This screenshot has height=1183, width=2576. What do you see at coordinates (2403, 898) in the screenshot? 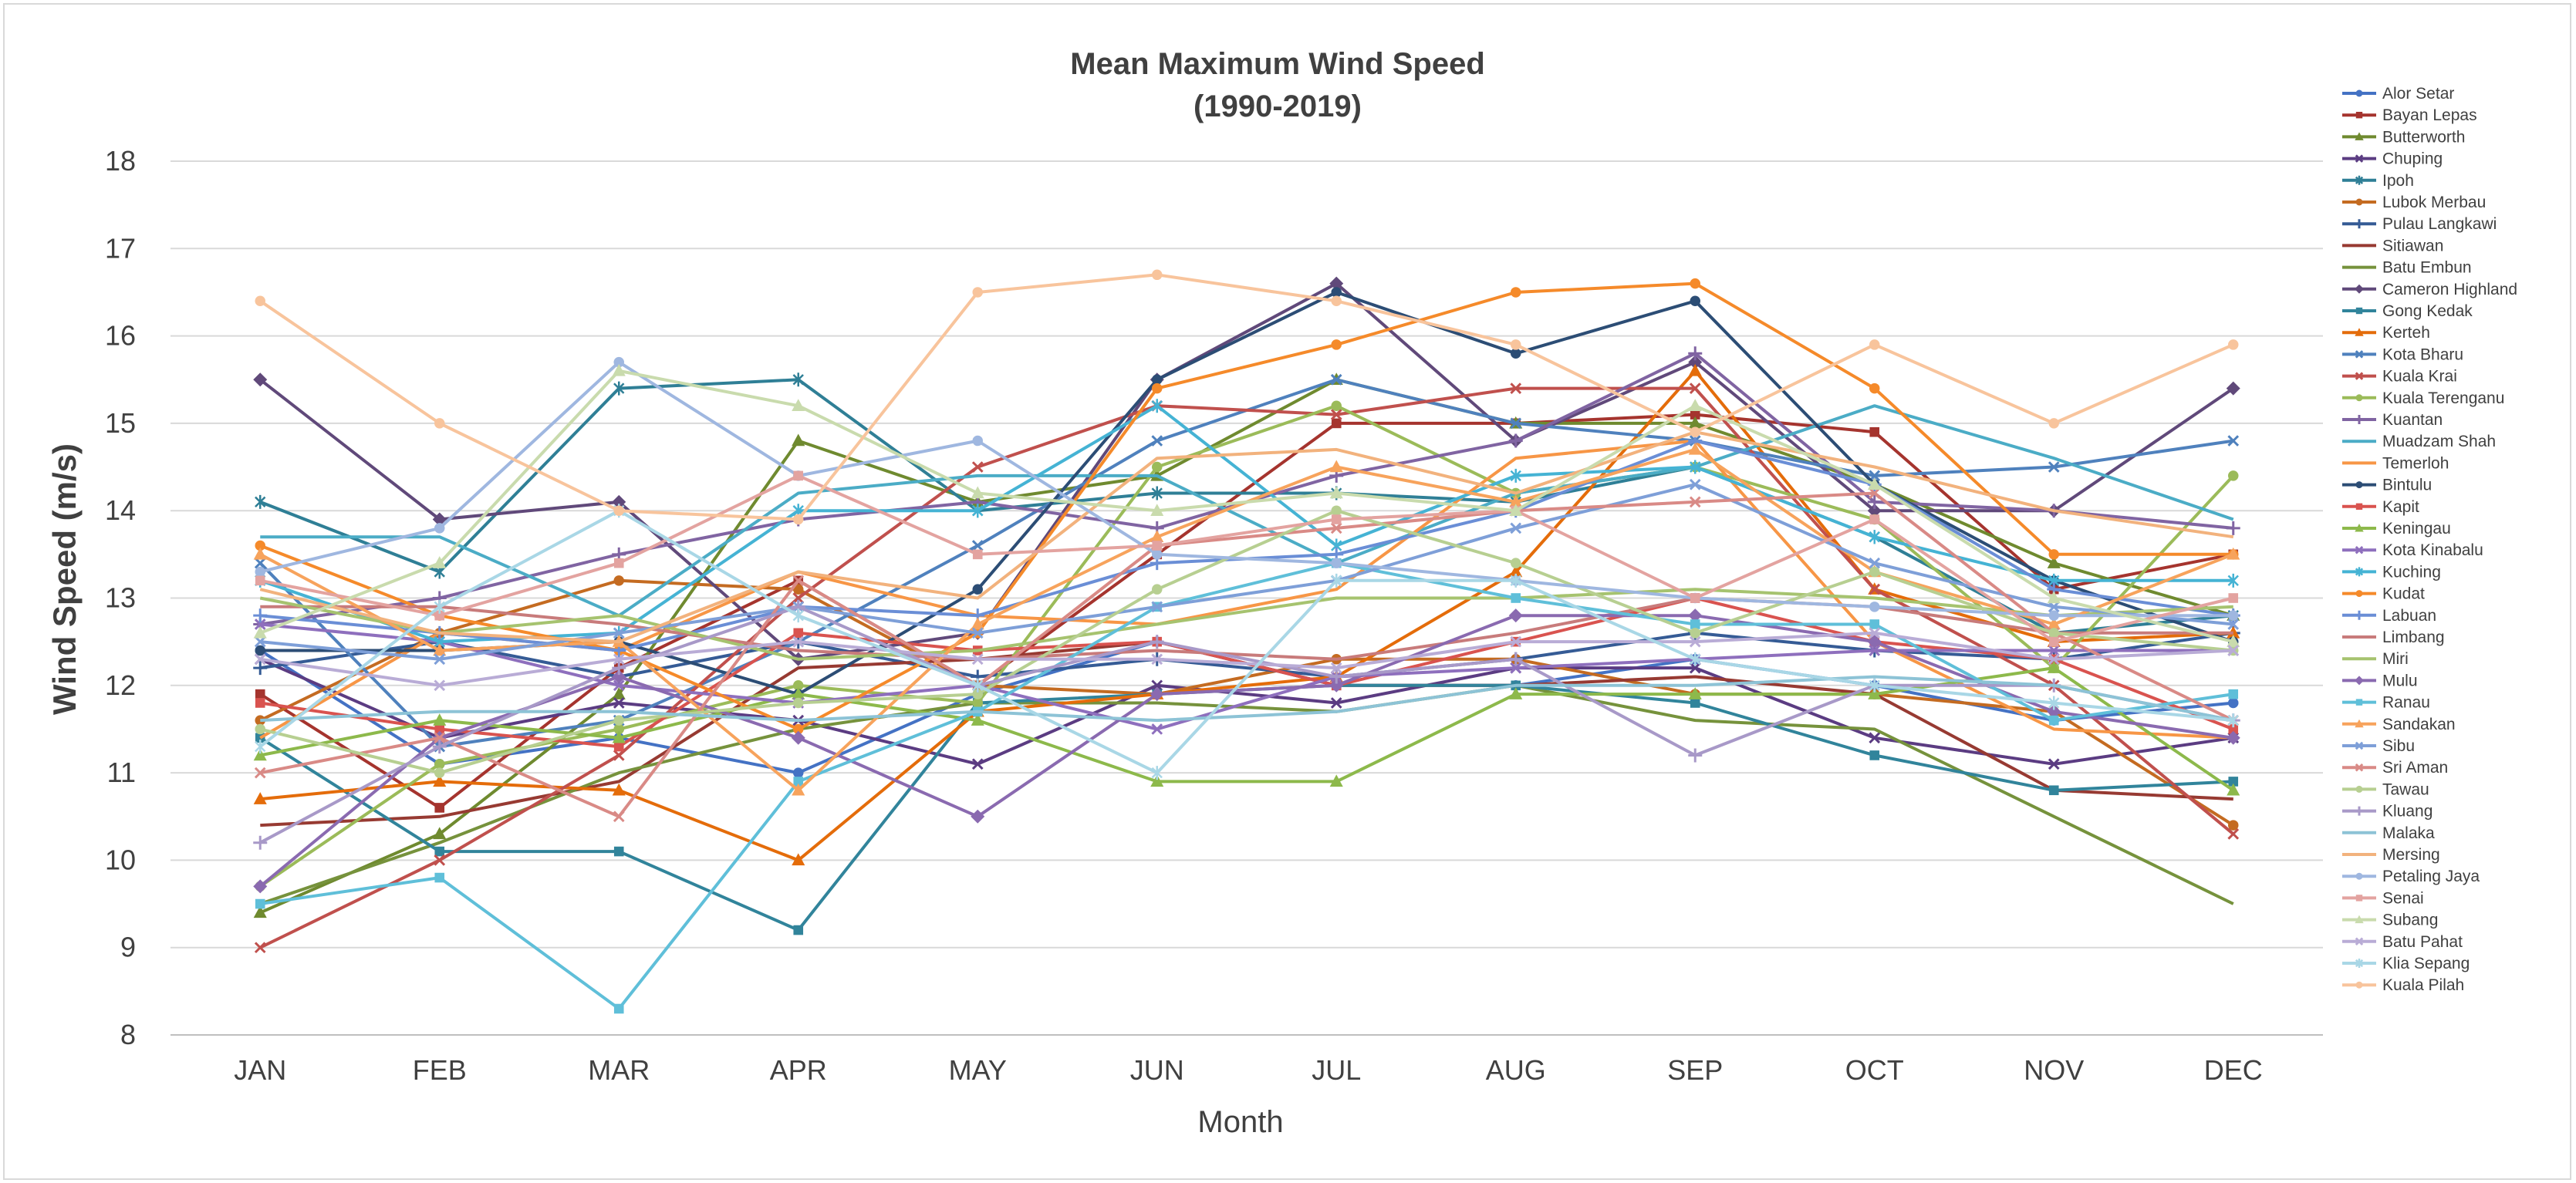
I see `legend-label: Senai` at bounding box center [2403, 898].